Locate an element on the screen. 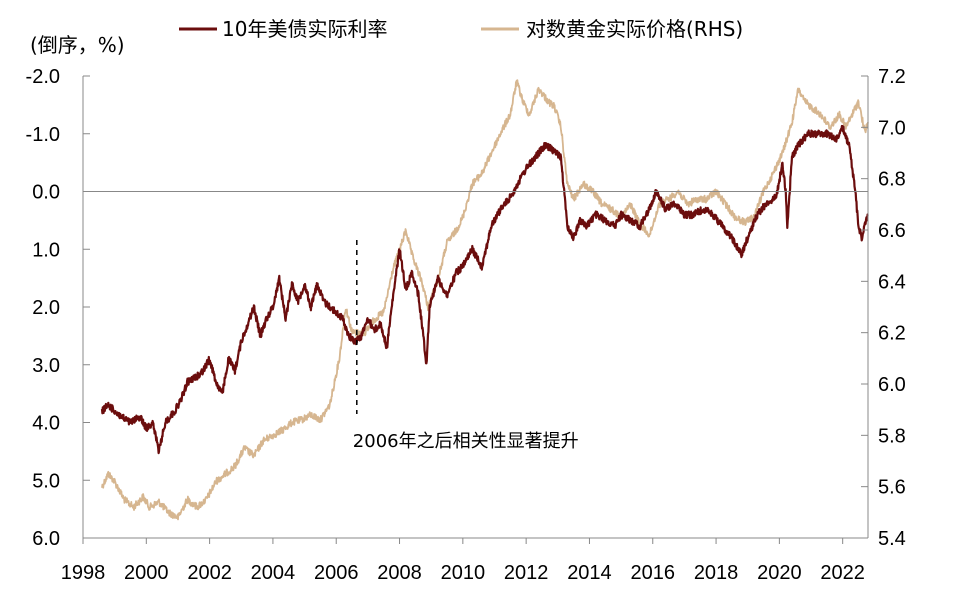  left-axis-tick-label: 5.0 is located at coordinates (46, 481).